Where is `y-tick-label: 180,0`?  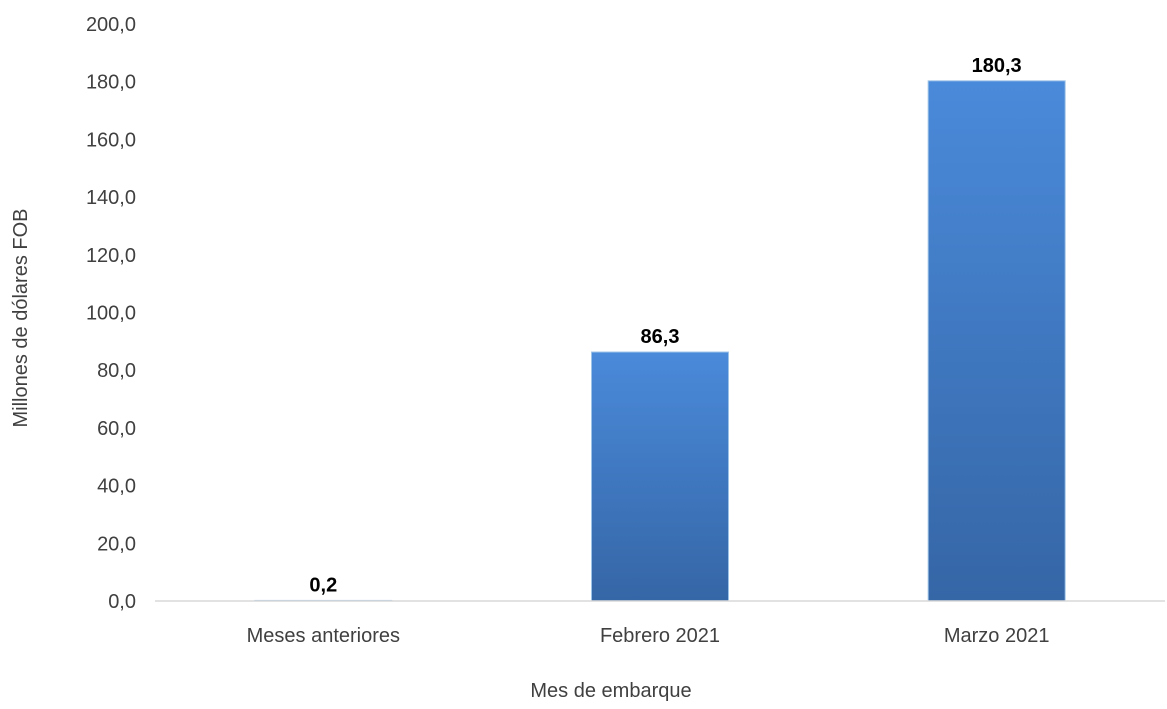
y-tick-label: 180,0 is located at coordinates (111, 83).